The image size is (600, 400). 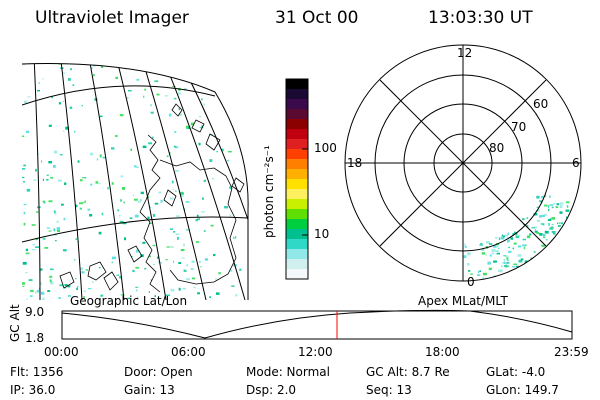 What do you see at coordinates (463, 301) in the screenshot?
I see `apex-label: Apex MLat/MLT` at bounding box center [463, 301].